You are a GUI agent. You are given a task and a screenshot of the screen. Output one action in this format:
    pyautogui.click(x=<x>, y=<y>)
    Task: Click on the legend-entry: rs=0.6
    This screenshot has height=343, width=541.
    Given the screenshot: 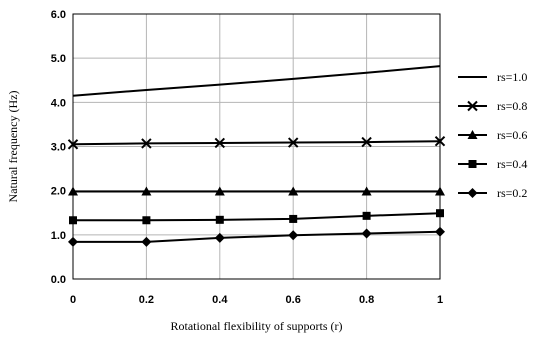 What is the action you would take?
    pyautogui.click(x=492, y=135)
    